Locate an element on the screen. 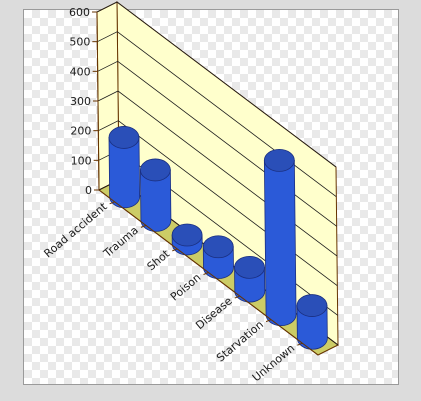 Image resolution: width=421 pixels, height=401 pixels. y-tick-label: 400 is located at coordinates (80, 71).